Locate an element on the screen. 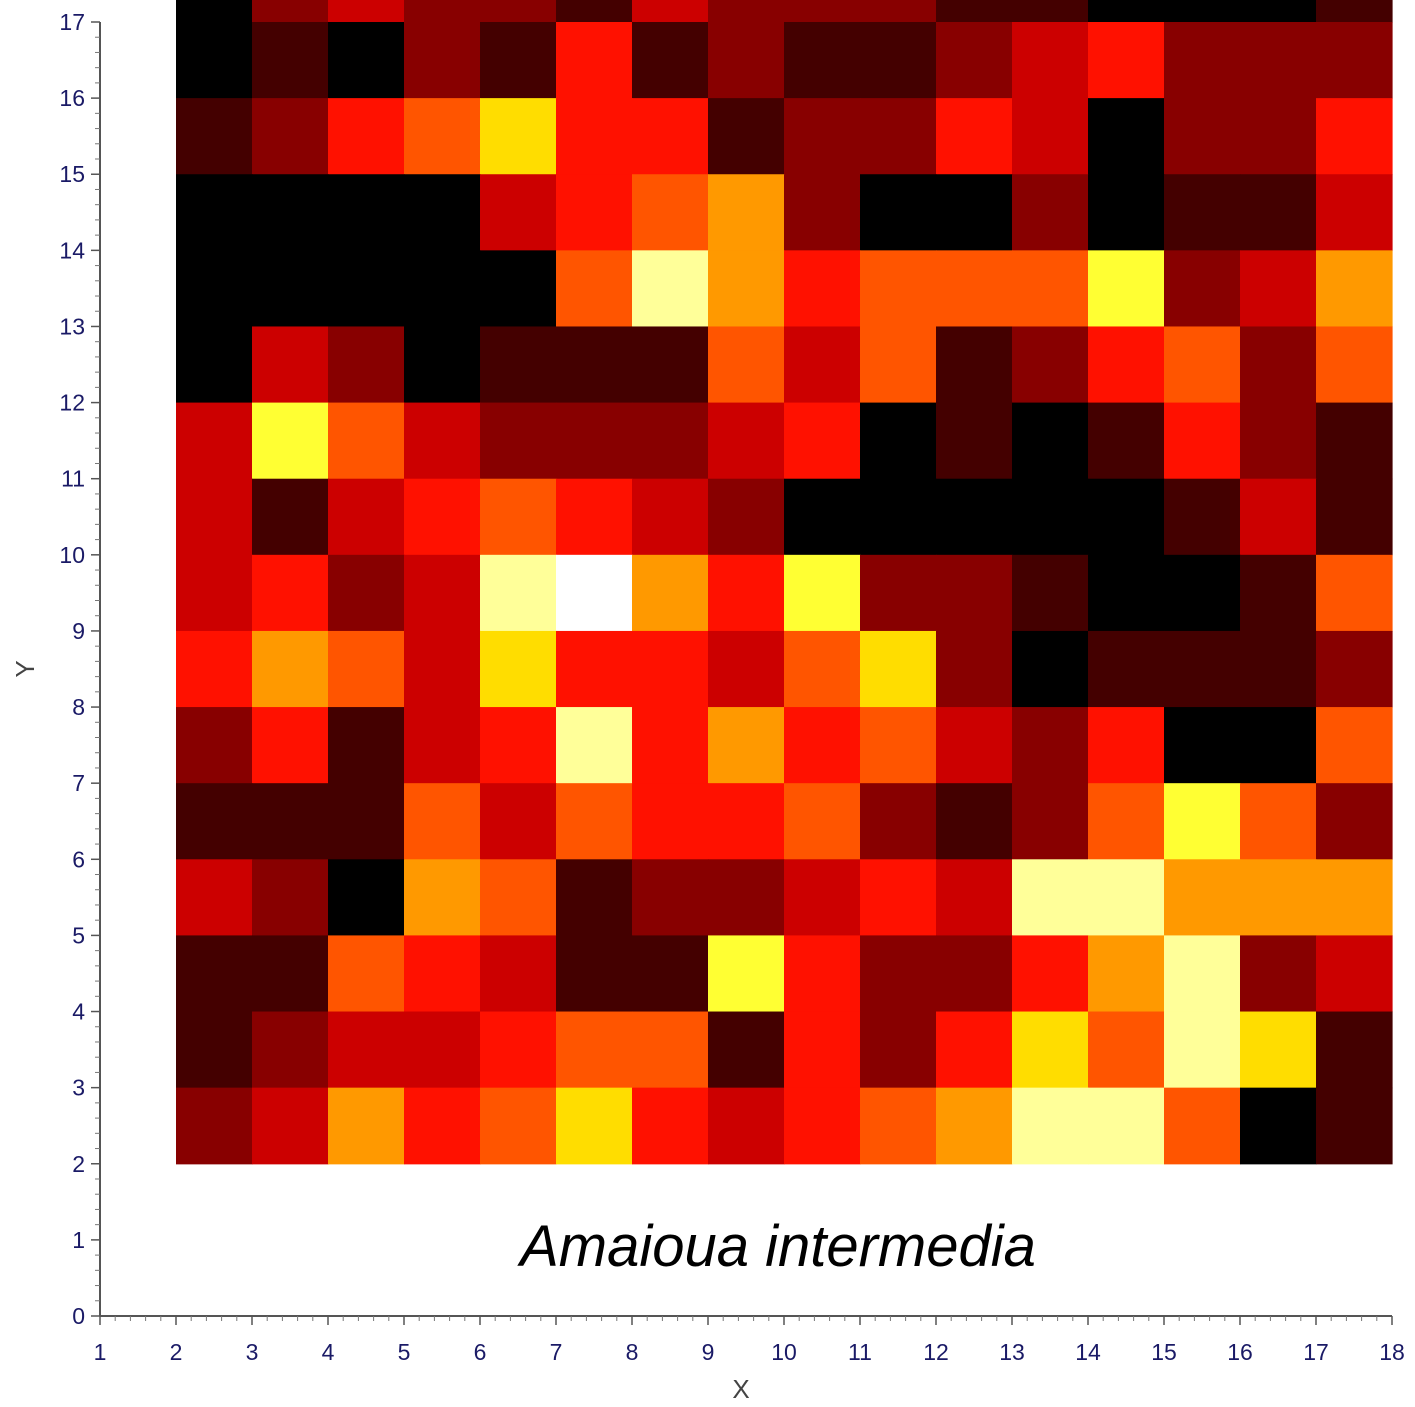 The image size is (1415, 1407). y-tick-label: 14 is located at coordinates (72, 250).